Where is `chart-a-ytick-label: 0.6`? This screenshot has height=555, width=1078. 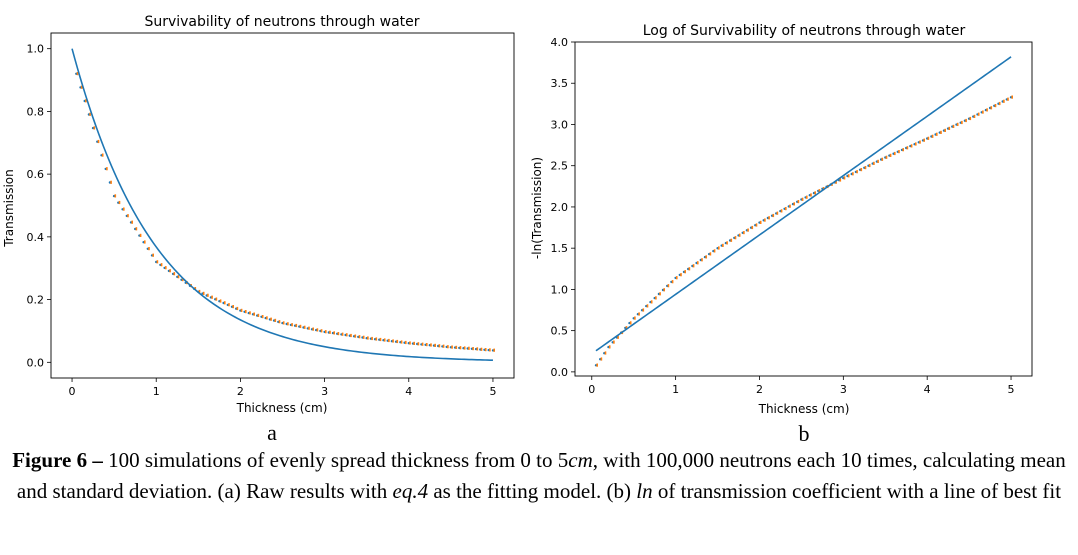
chart-a-ytick-label: 0.6 is located at coordinates (36, 174).